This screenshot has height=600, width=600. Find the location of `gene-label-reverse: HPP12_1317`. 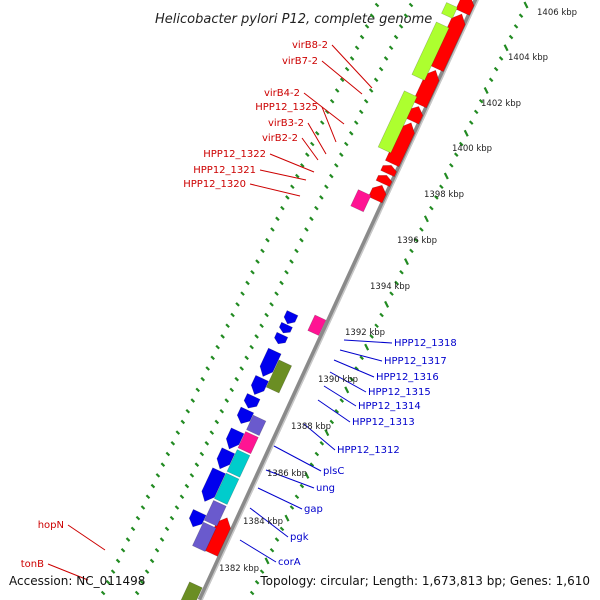

gene-label-reverse: HPP12_1317 is located at coordinates (415, 361).